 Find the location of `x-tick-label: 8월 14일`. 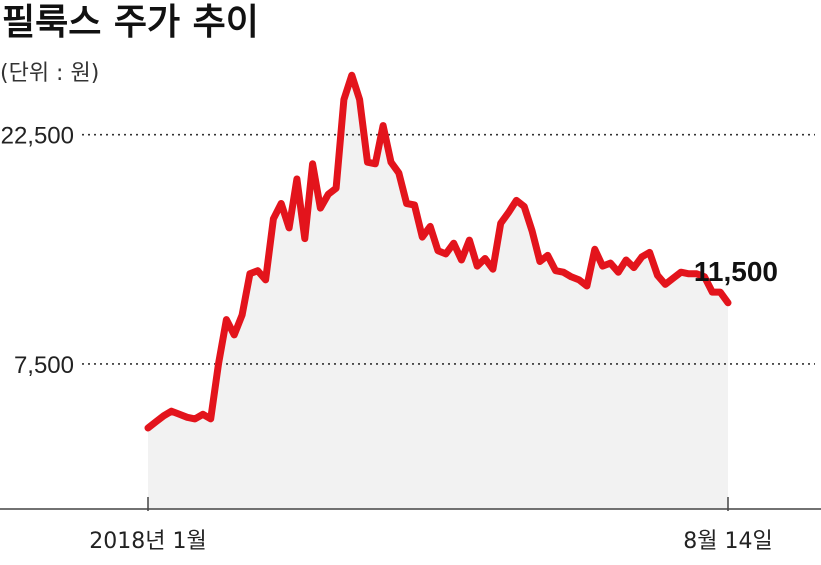

x-tick-label: 8월 14일 is located at coordinates (727, 541).